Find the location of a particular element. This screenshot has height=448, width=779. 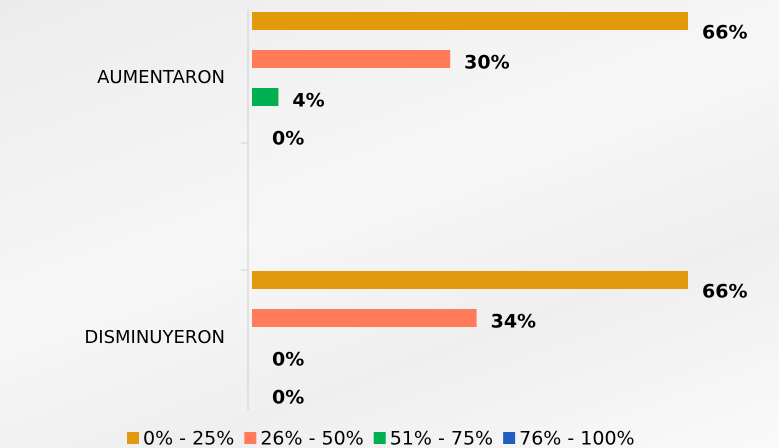

legend-label: 51% - 75% is located at coordinates (441, 438).